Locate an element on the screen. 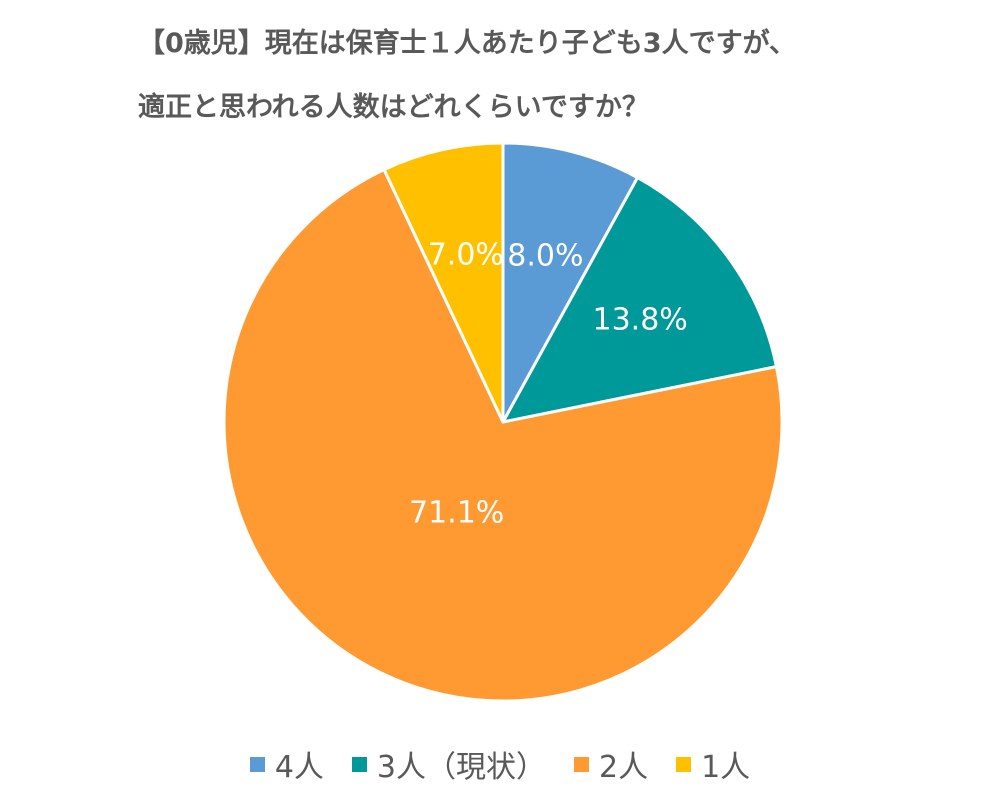 Image resolution: width=1000 pixels, height=802 pixels. legend-item-1-person: 1人 is located at coordinates (713, 764).